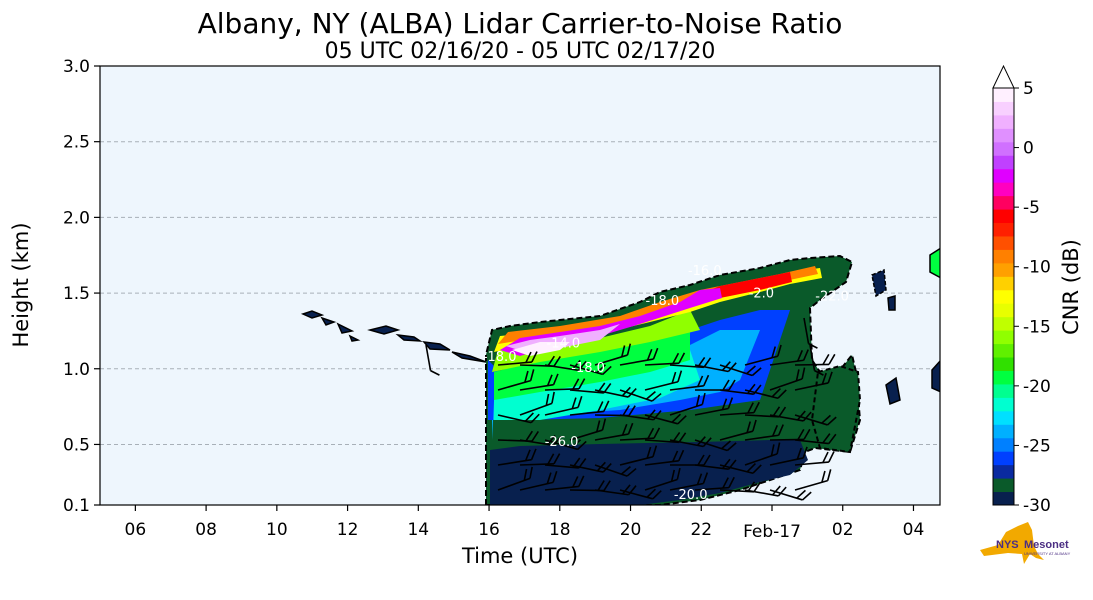 This screenshot has height=600, width=1093. Describe the element at coordinates (1003, 76) in the screenshot. I see `colorbar-extend-arrow` at that location.